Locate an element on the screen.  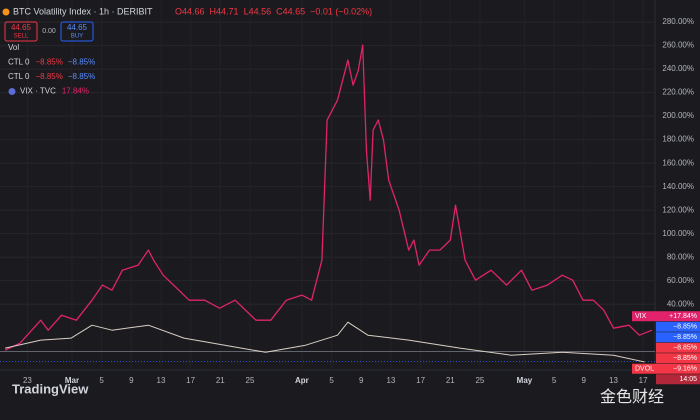
chart-title: BTC Volatility Index · 1h · DERIBIT is located at coordinates (83, 11).